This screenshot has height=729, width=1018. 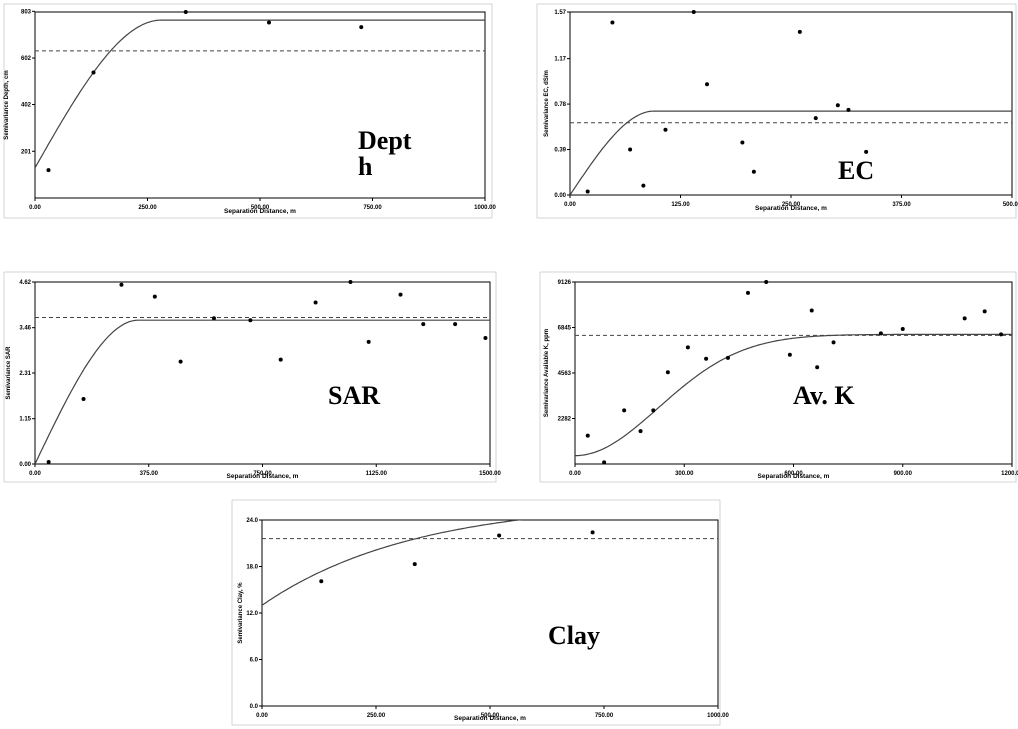 I want to click on y-tick-label: 0.00, so click(x=25, y=465).